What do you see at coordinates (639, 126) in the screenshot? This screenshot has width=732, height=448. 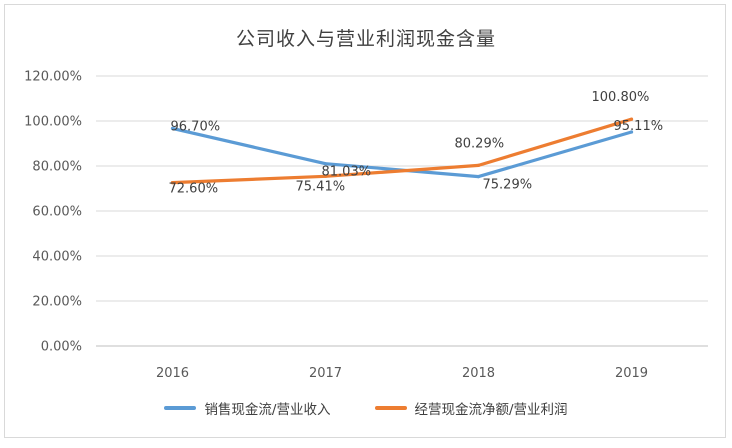 I see `data-label: 95.11%` at bounding box center [639, 126].